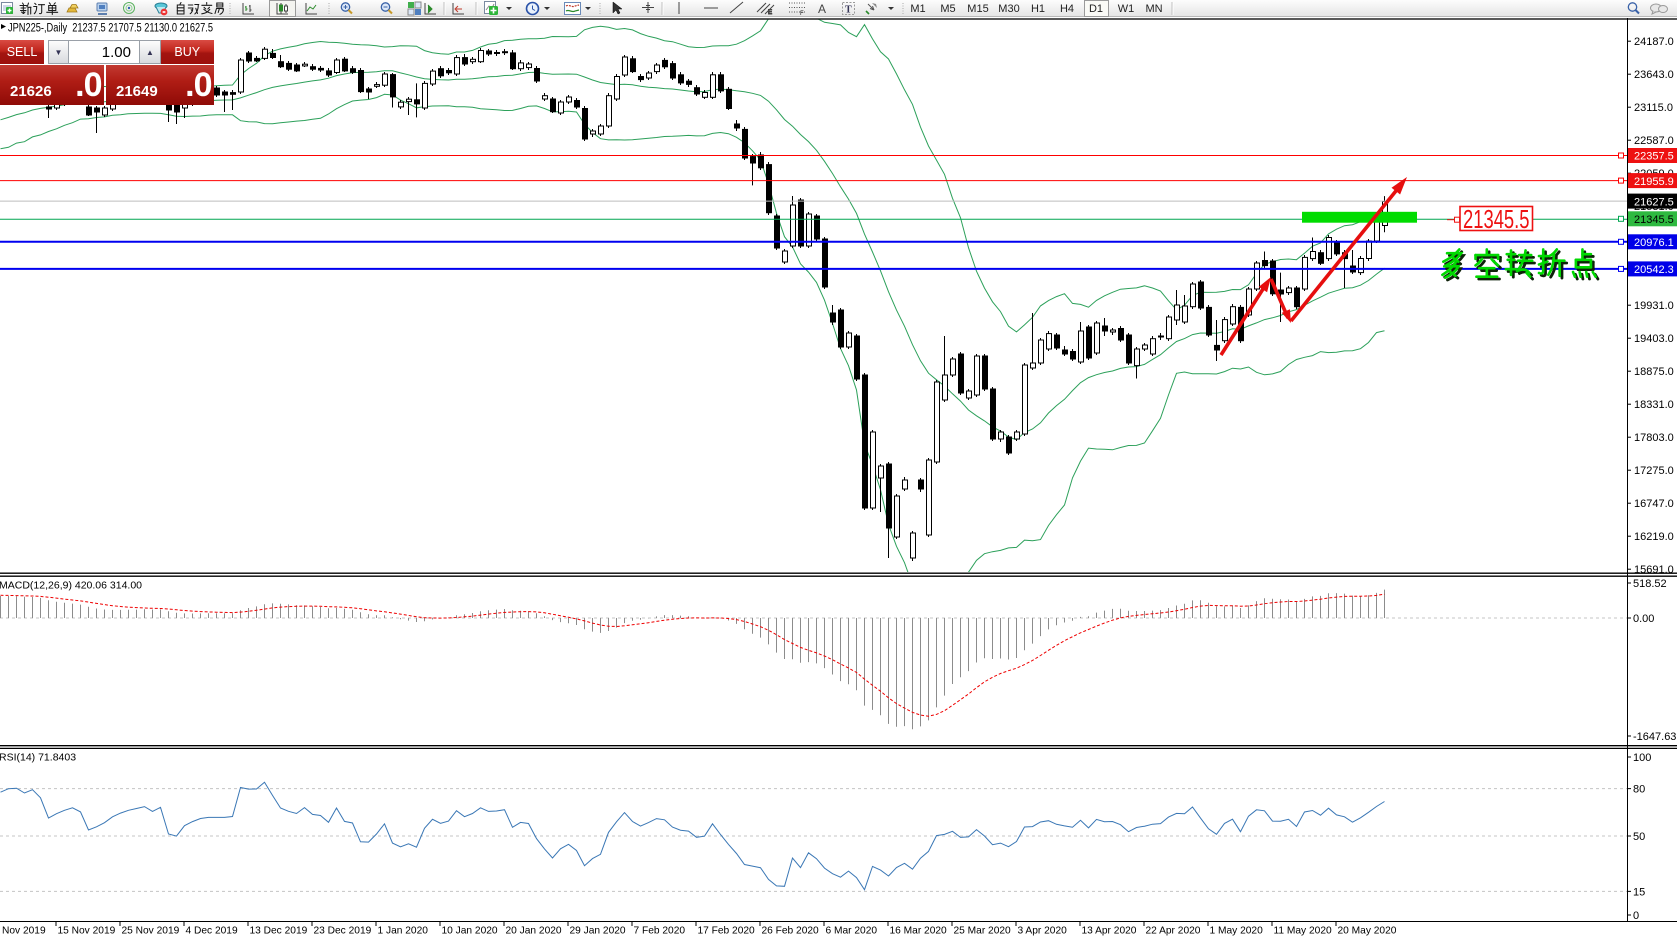 The width and height of the screenshot is (1677, 937). Describe the element at coordinates (1654, 570) in the screenshot. I see `svg-text: 15691.0` at that location.